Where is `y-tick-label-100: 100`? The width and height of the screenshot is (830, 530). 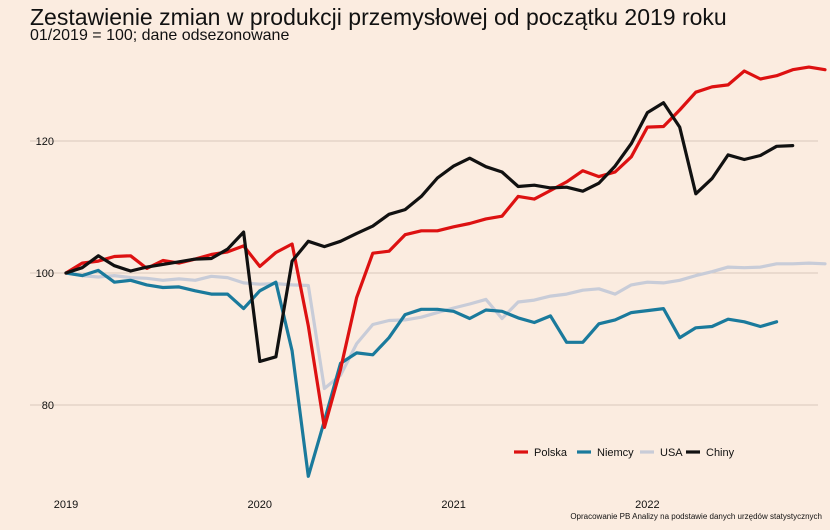 y-tick-label-100: 100 is located at coordinates (45, 274).